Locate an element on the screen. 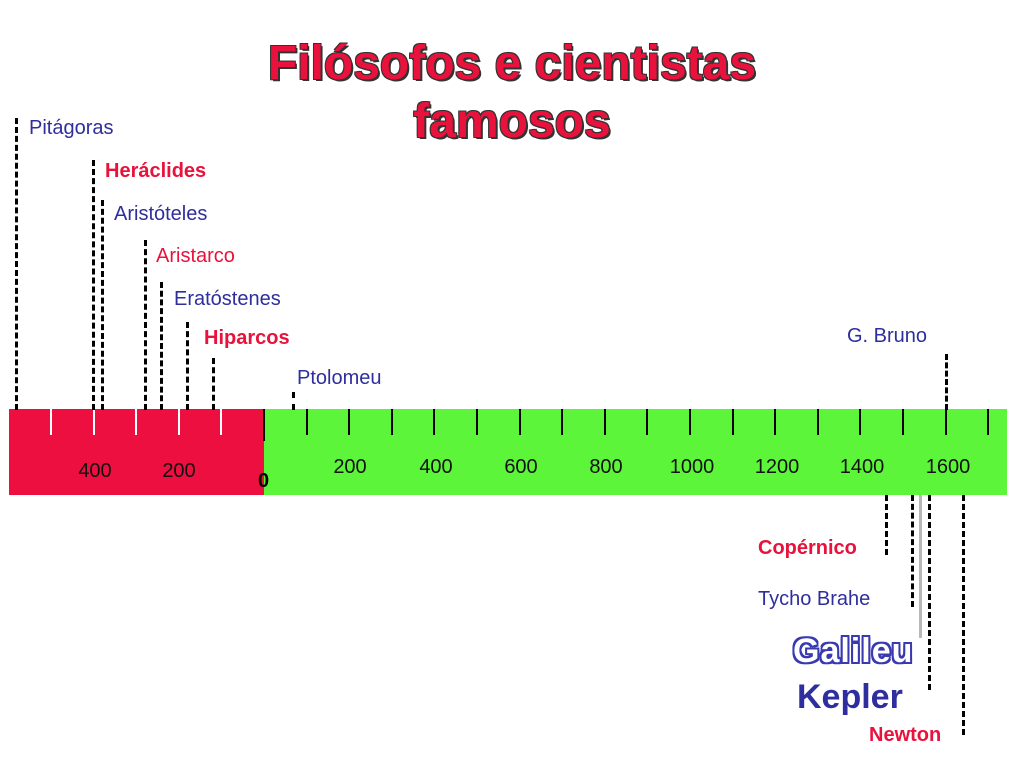  axis-label-bc-200: 200 is located at coordinates (179, 471).